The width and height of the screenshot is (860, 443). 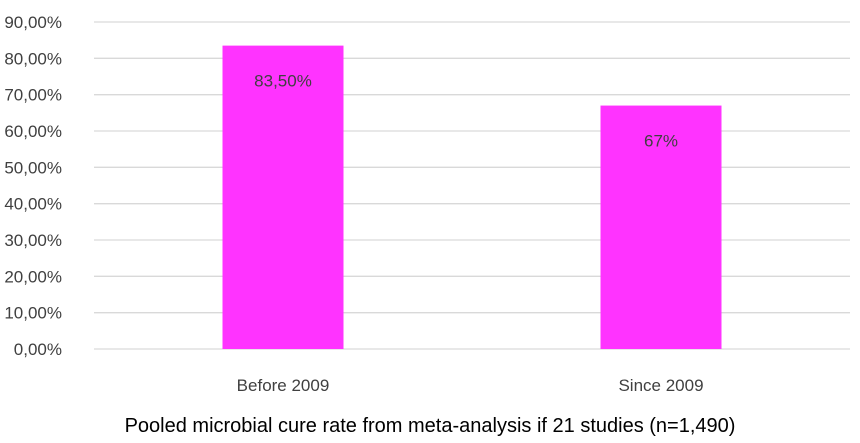 What do you see at coordinates (660, 385) in the screenshot?
I see `x-category-label: Since 2009` at bounding box center [660, 385].